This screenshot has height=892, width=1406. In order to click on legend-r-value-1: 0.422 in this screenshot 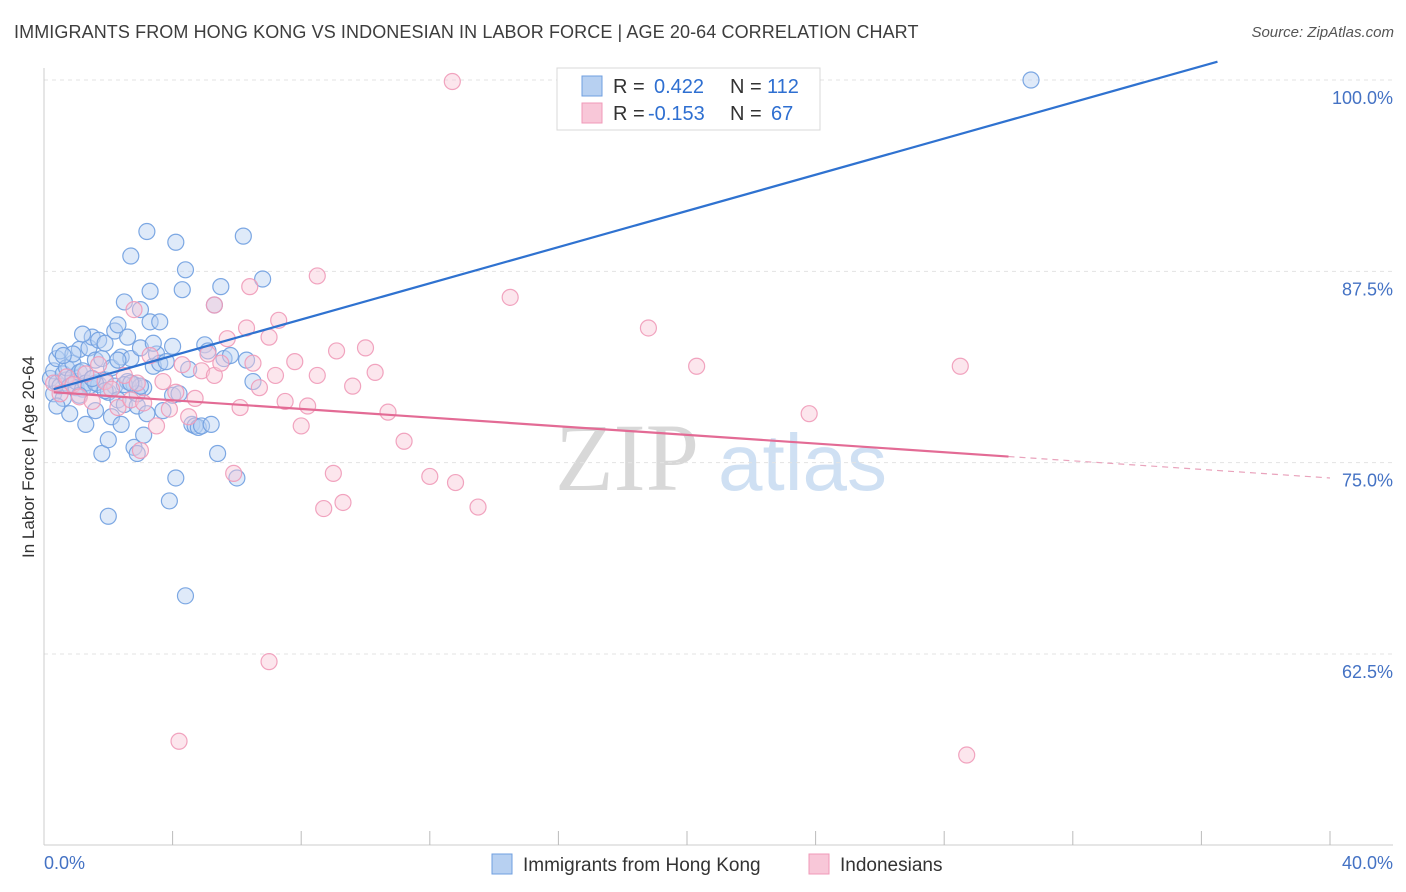, I will do `click(679, 87)`.